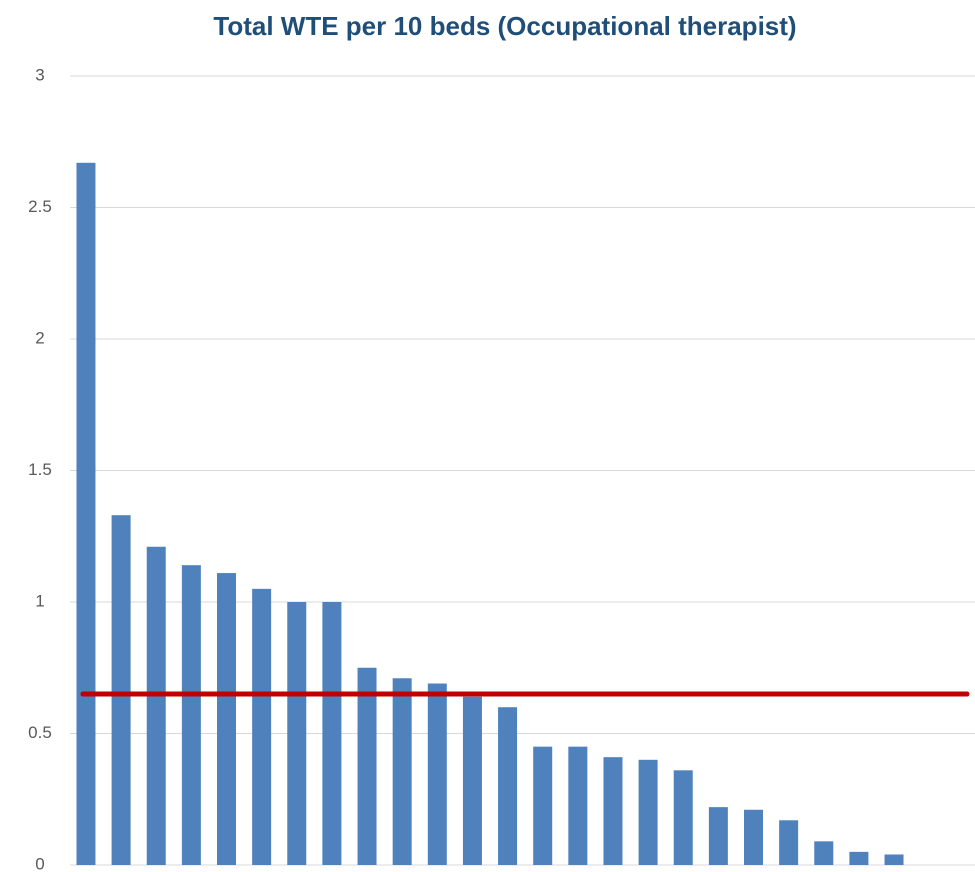  I want to click on y-tick-label: 2, so click(39, 337).